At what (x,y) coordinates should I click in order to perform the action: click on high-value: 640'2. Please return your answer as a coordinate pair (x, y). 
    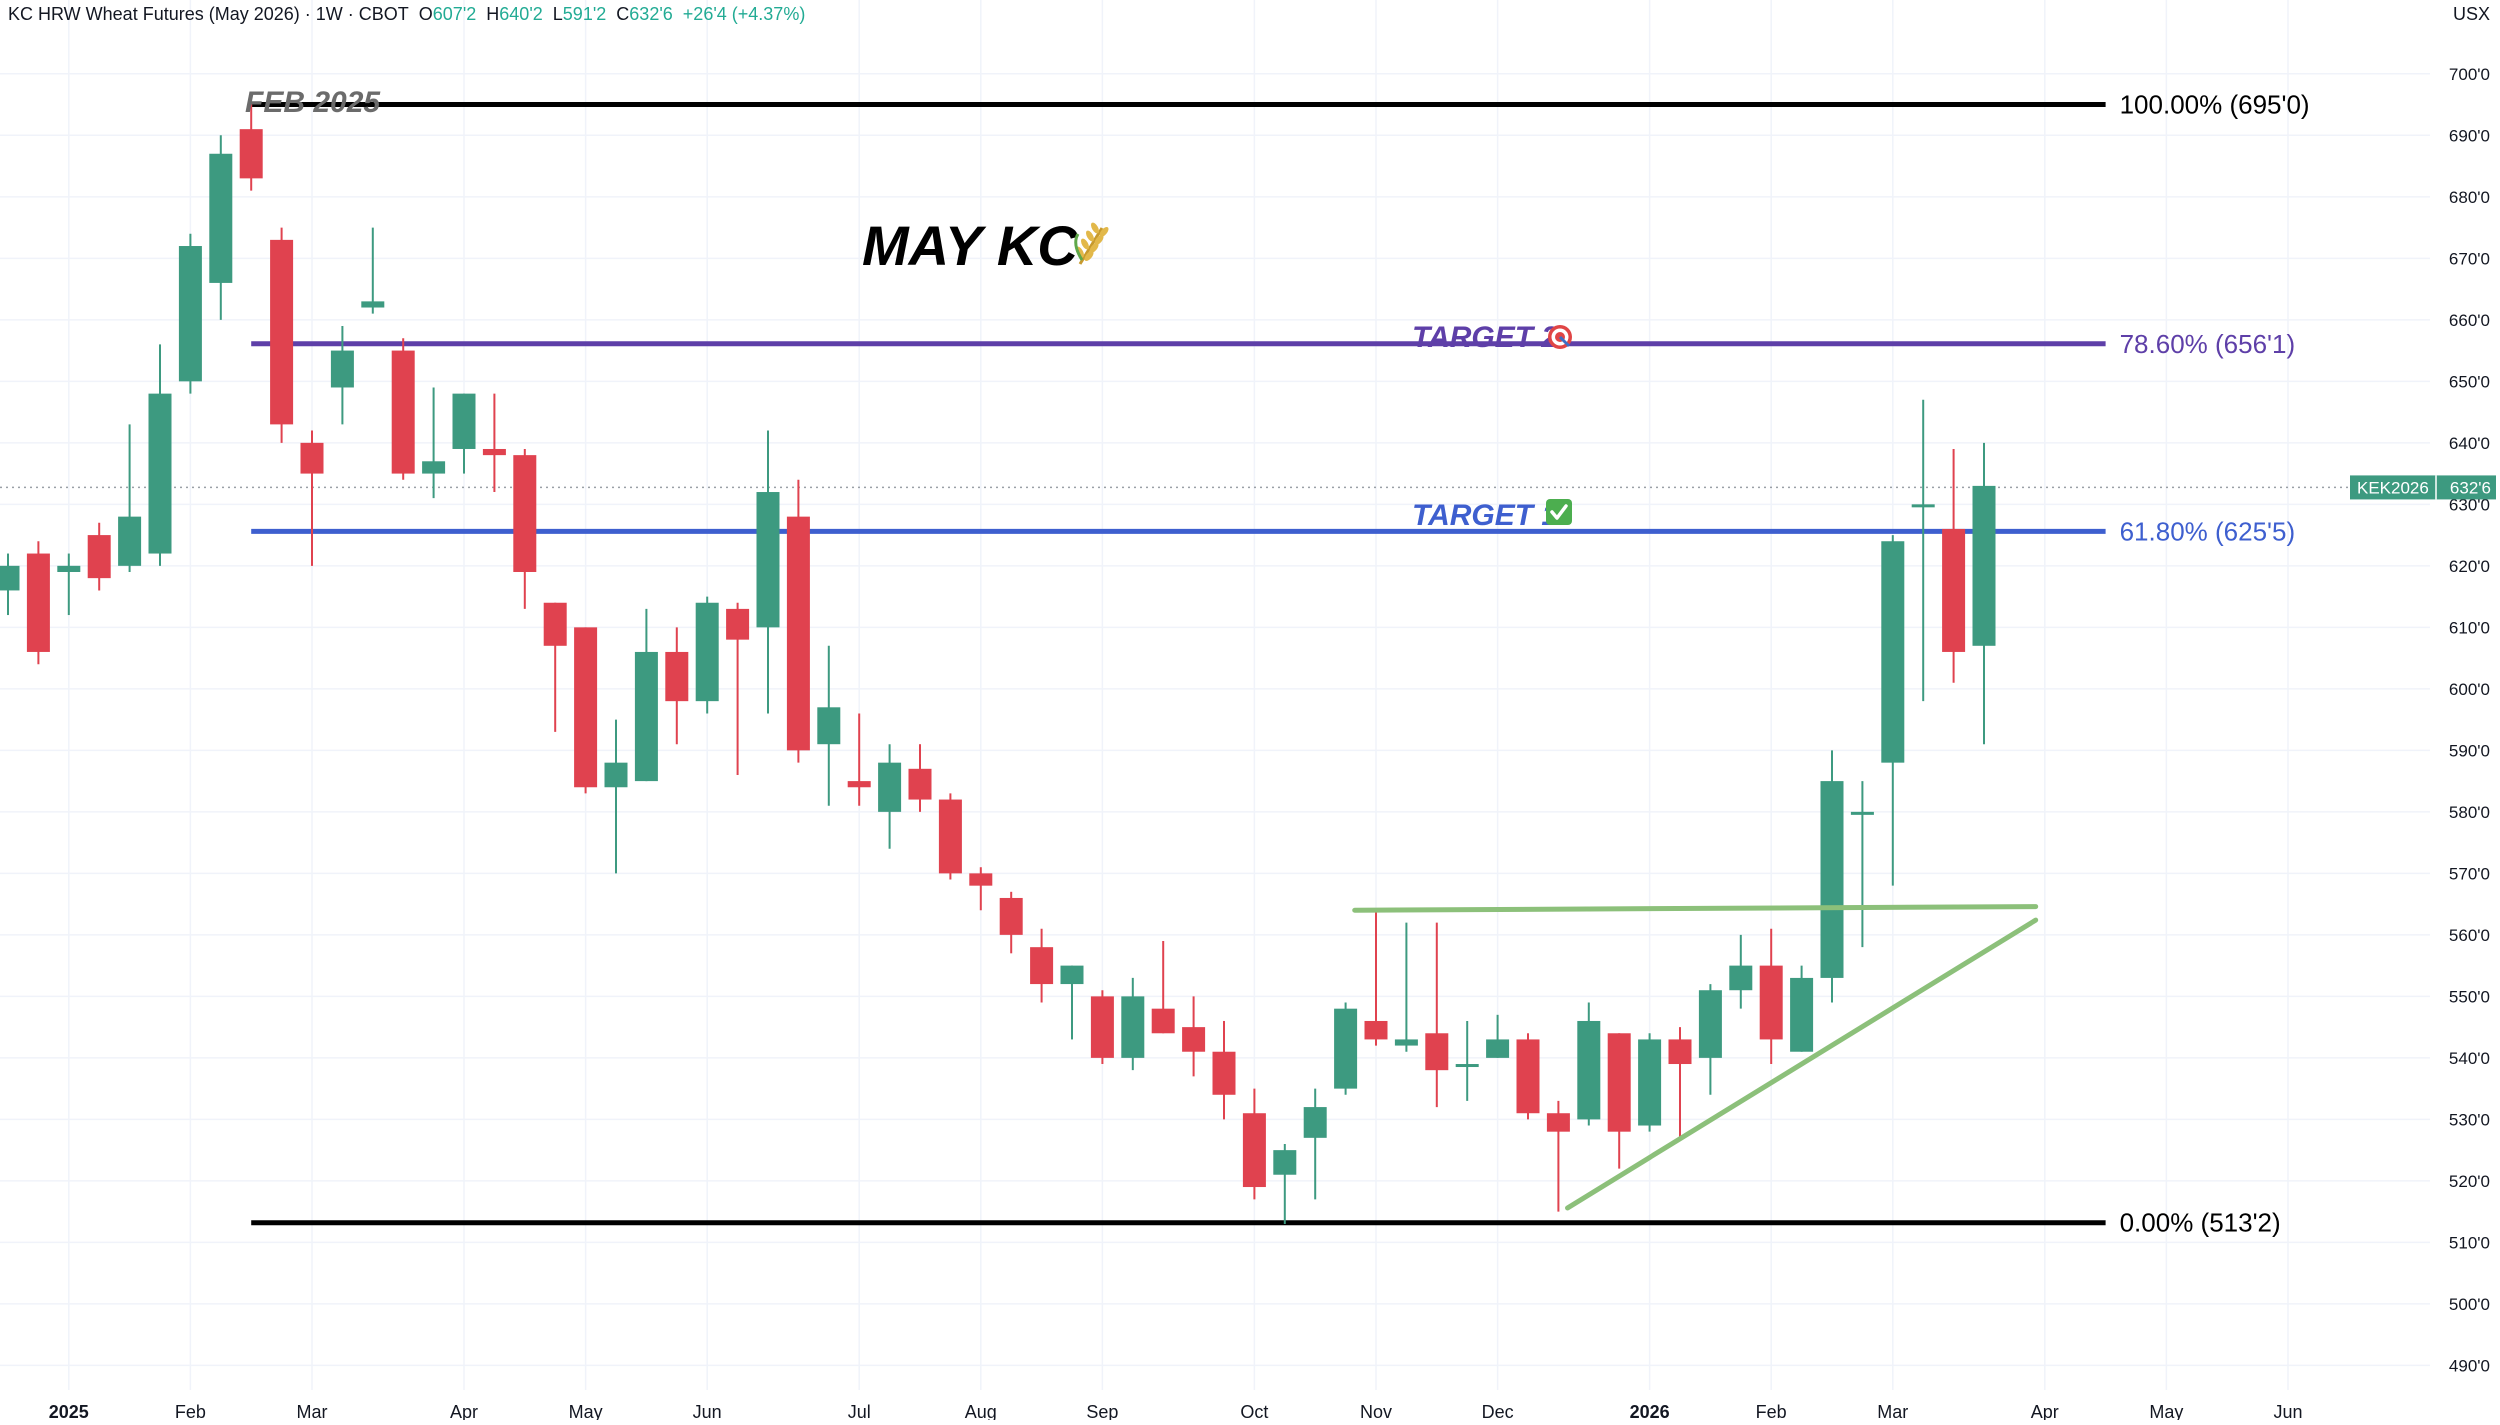
    Looking at the image, I should click on (521, 14).